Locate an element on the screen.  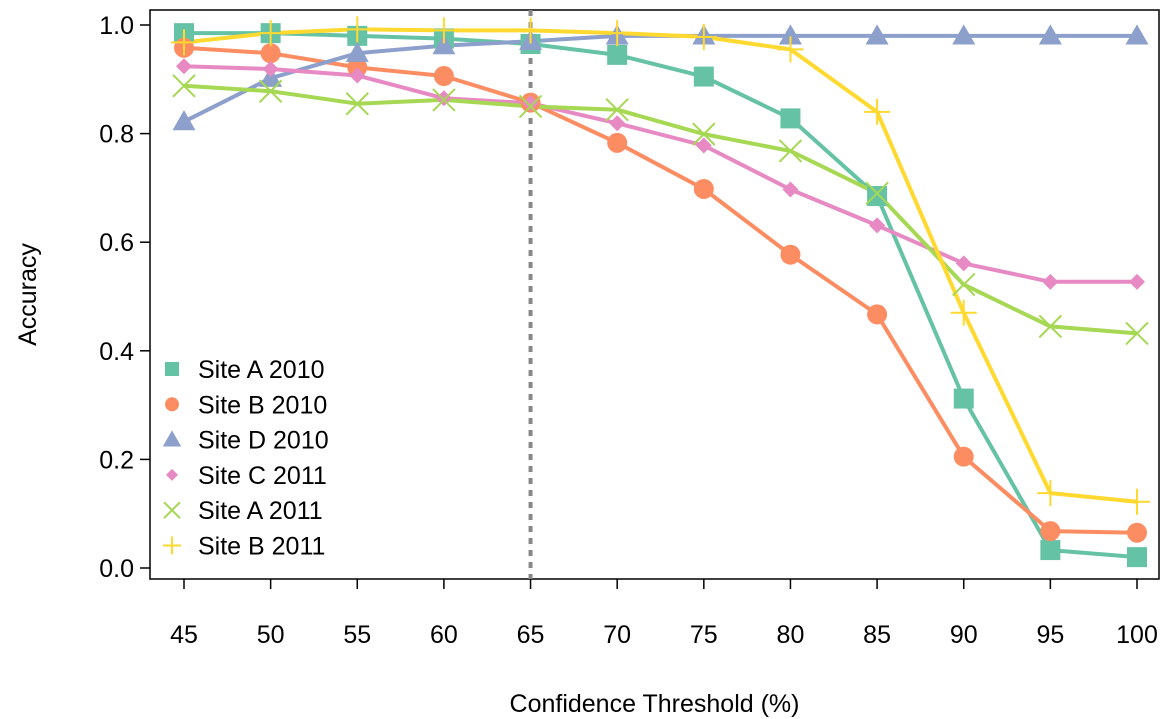
x-tick-label: 80 is located at coordinates (791, 635).